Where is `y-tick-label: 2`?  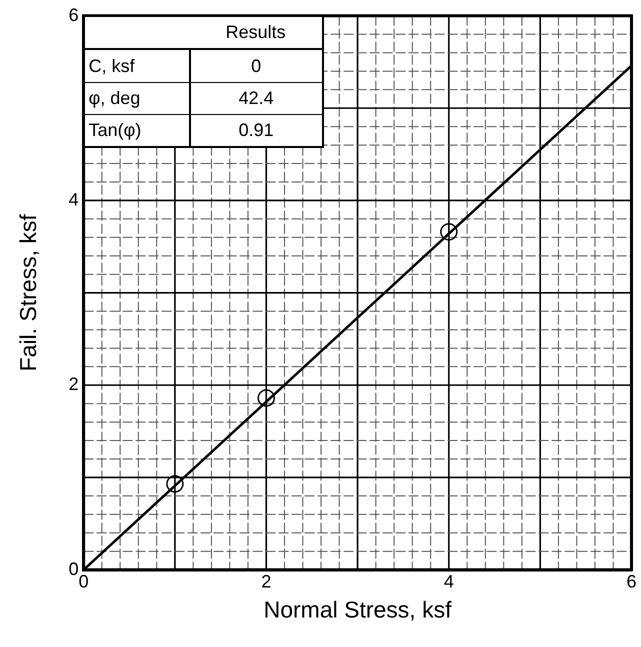 y-tick-label: 2 is located at coordinates (73, 384).